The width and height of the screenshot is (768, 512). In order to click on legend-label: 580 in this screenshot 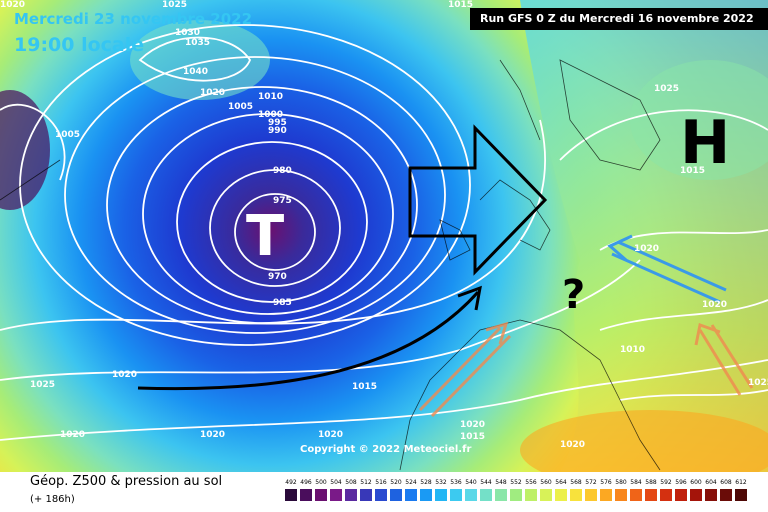, I will do `click(621, 482)`.